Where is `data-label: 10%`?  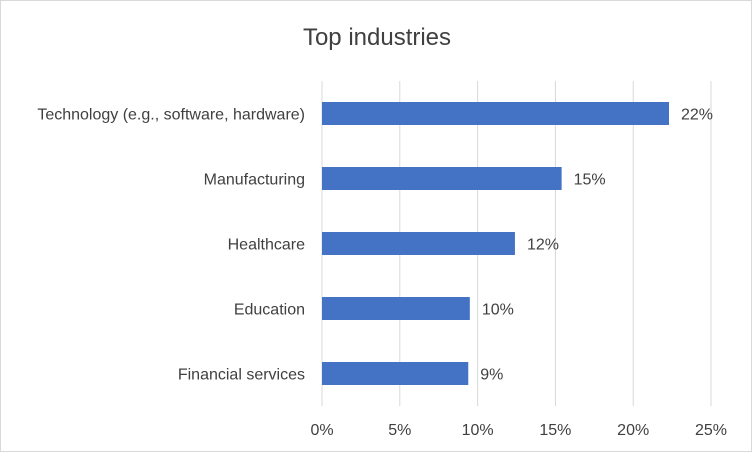 data-label: 10% is located at coordinates (498, 310).